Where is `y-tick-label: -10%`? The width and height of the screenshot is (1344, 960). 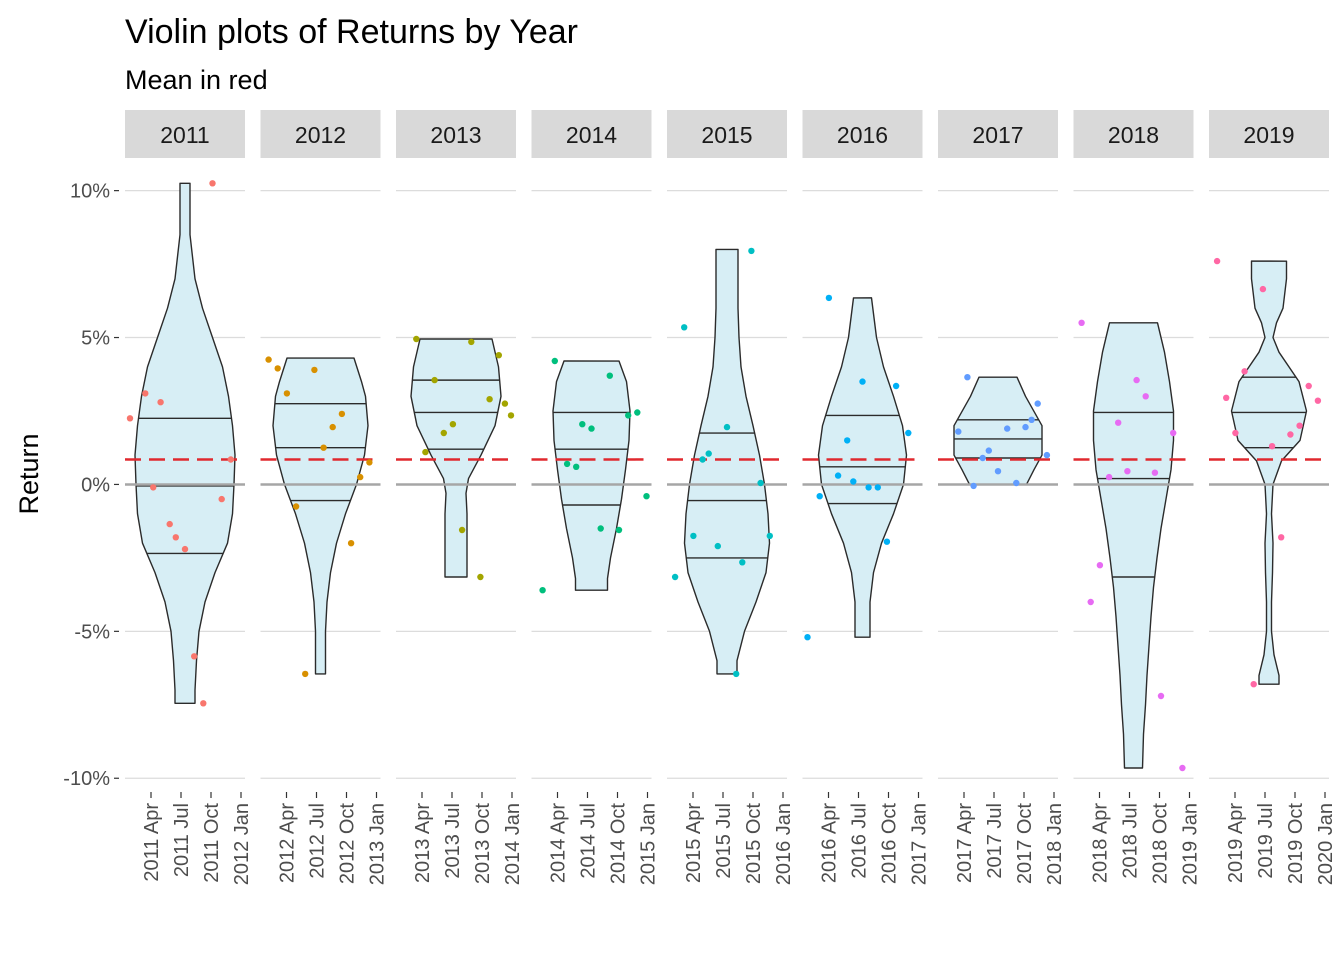
y-tick-label: -10% is located at coordinates (86, 779).